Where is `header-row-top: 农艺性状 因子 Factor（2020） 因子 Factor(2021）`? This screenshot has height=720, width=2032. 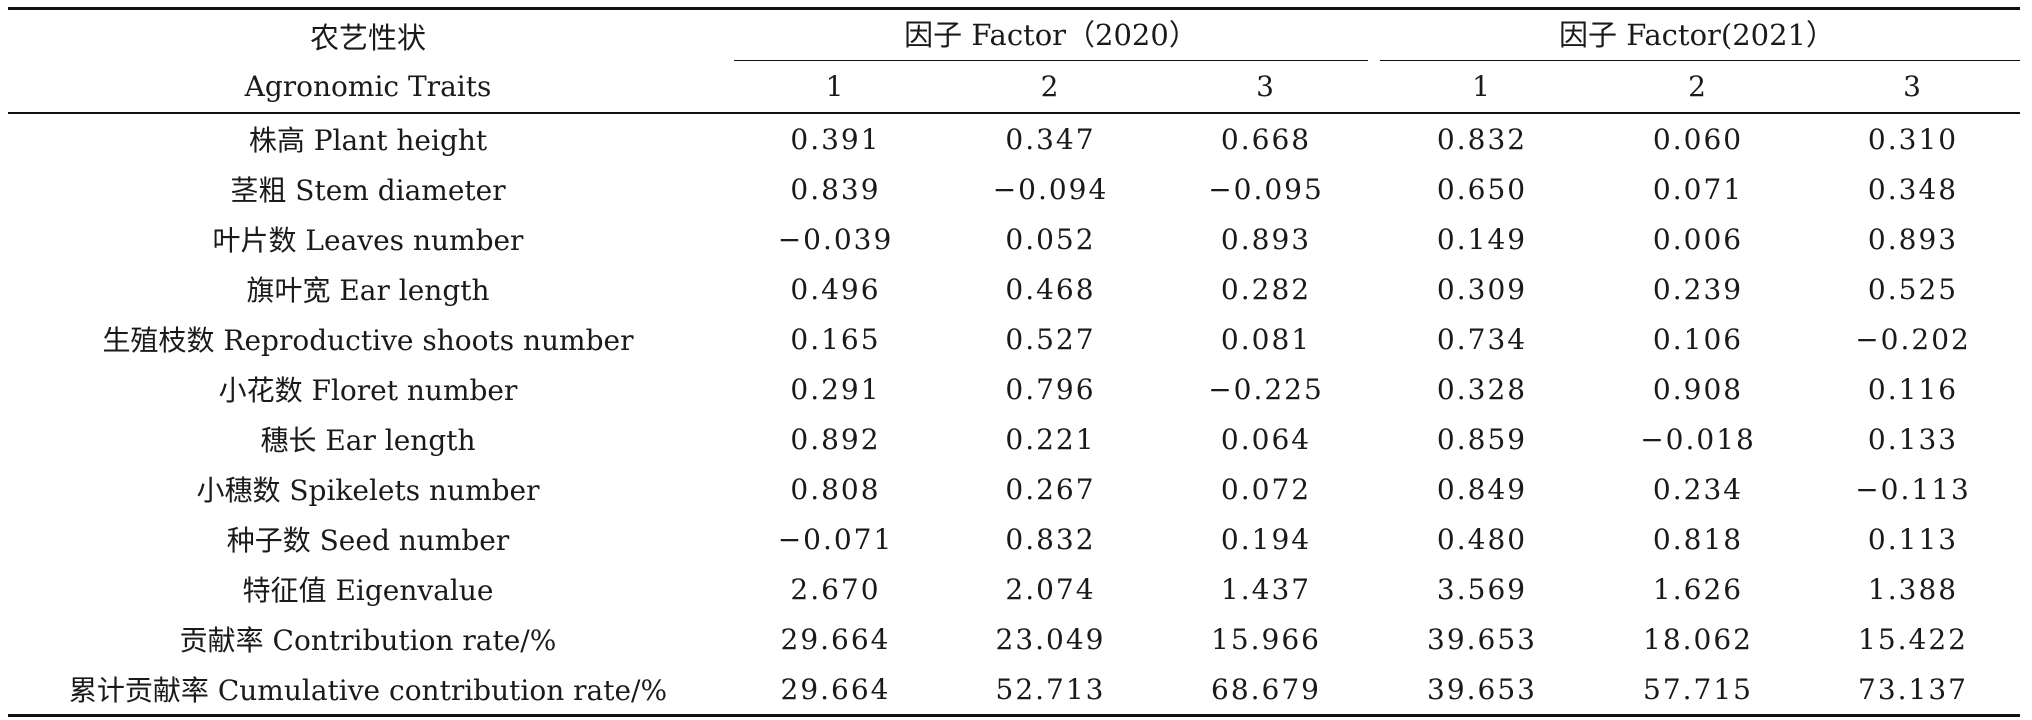
header-row-top: 农艺性状 因子 Factor（2020） 因子 Factor(2021） is located at coordinates (1014, 34).